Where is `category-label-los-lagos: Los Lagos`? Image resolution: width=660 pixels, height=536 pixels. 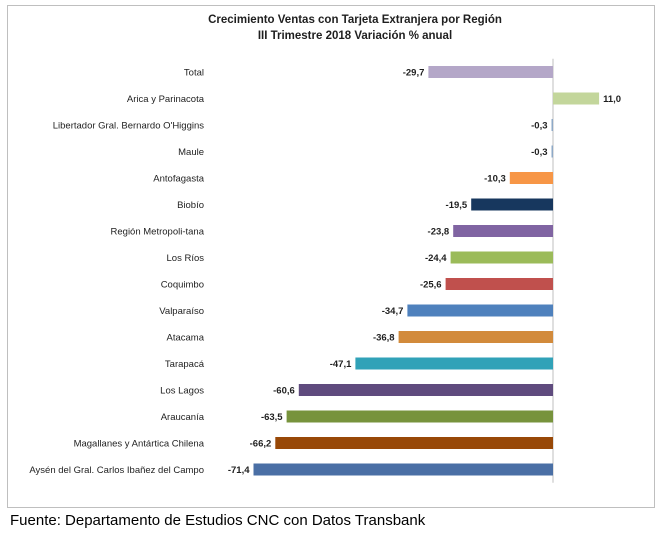
category-label-los-lagos: Los Lagos is located at coordinates (182, 391).